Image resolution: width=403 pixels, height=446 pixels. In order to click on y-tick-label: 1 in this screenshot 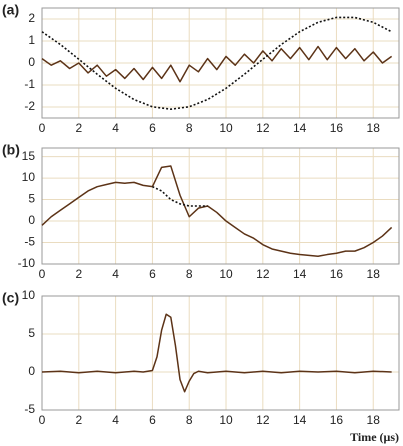, I will do `click(31, 40)`.